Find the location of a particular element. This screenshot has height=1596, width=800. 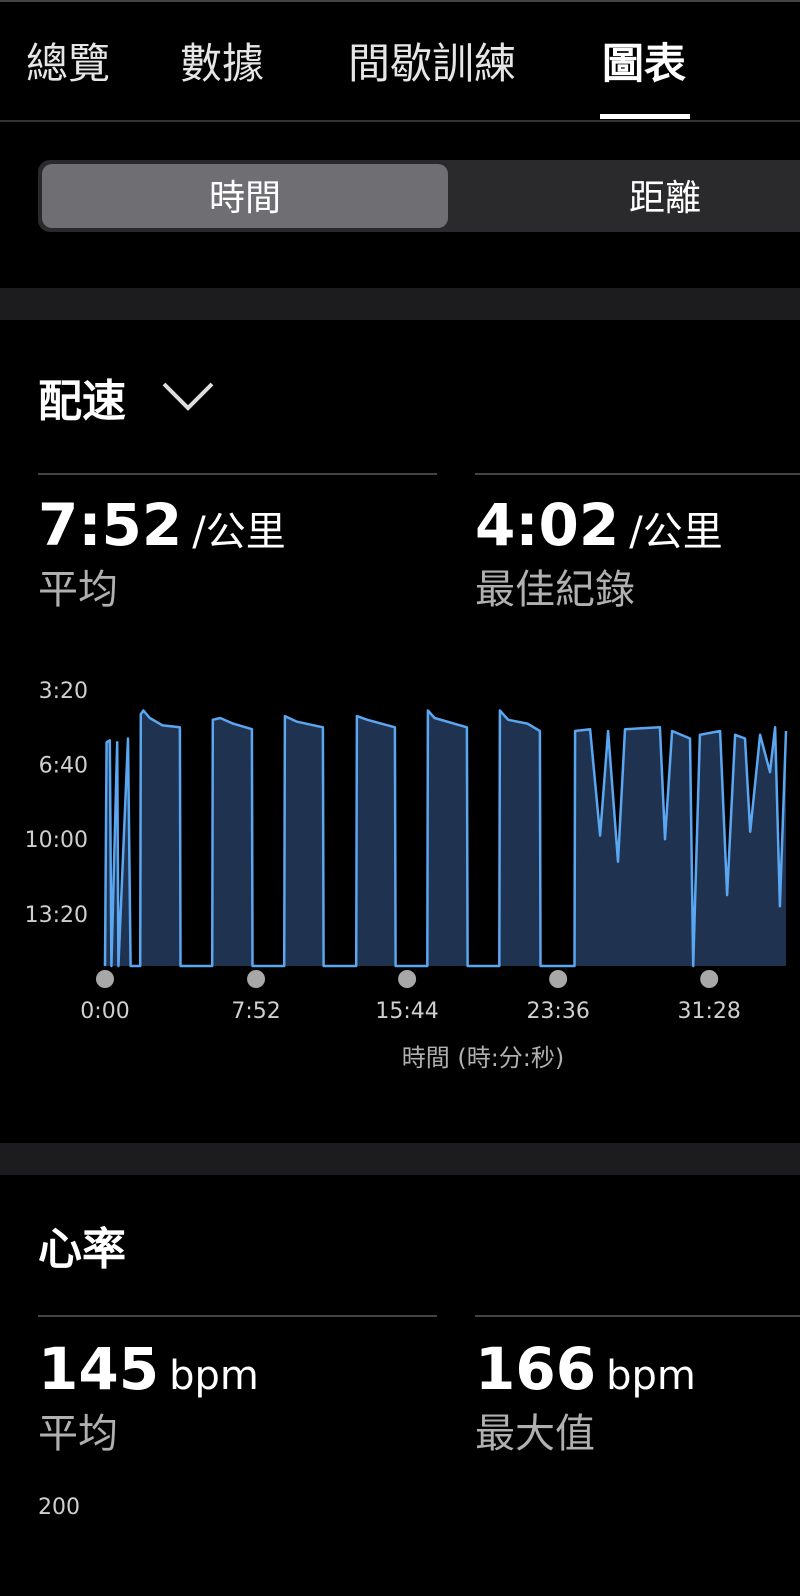

y-tick-label: 6:40 is located at coordinates (63, 766).